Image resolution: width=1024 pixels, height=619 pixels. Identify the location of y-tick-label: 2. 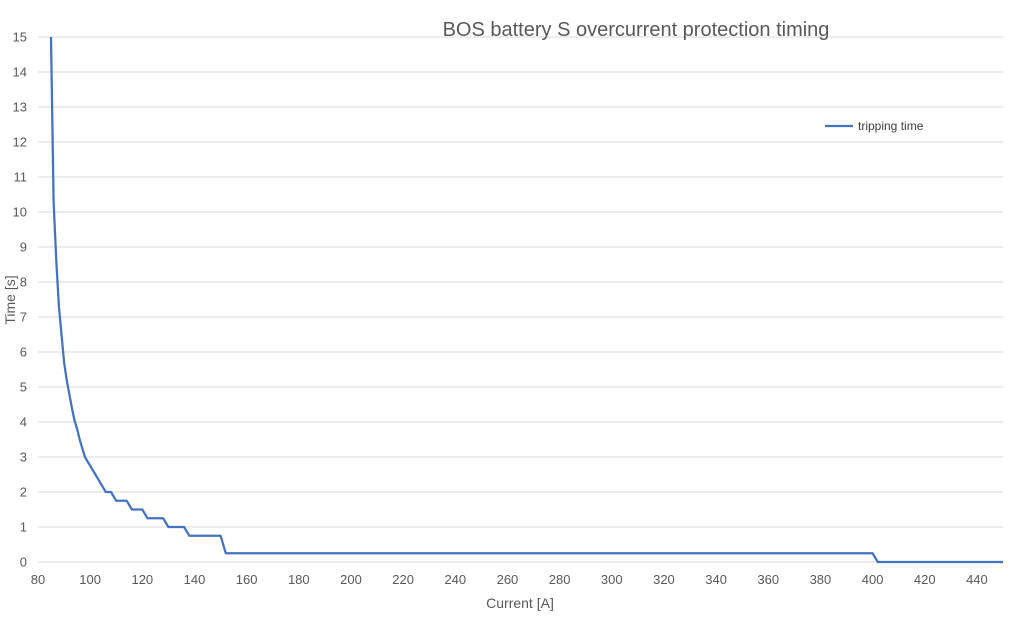
(23, 492).